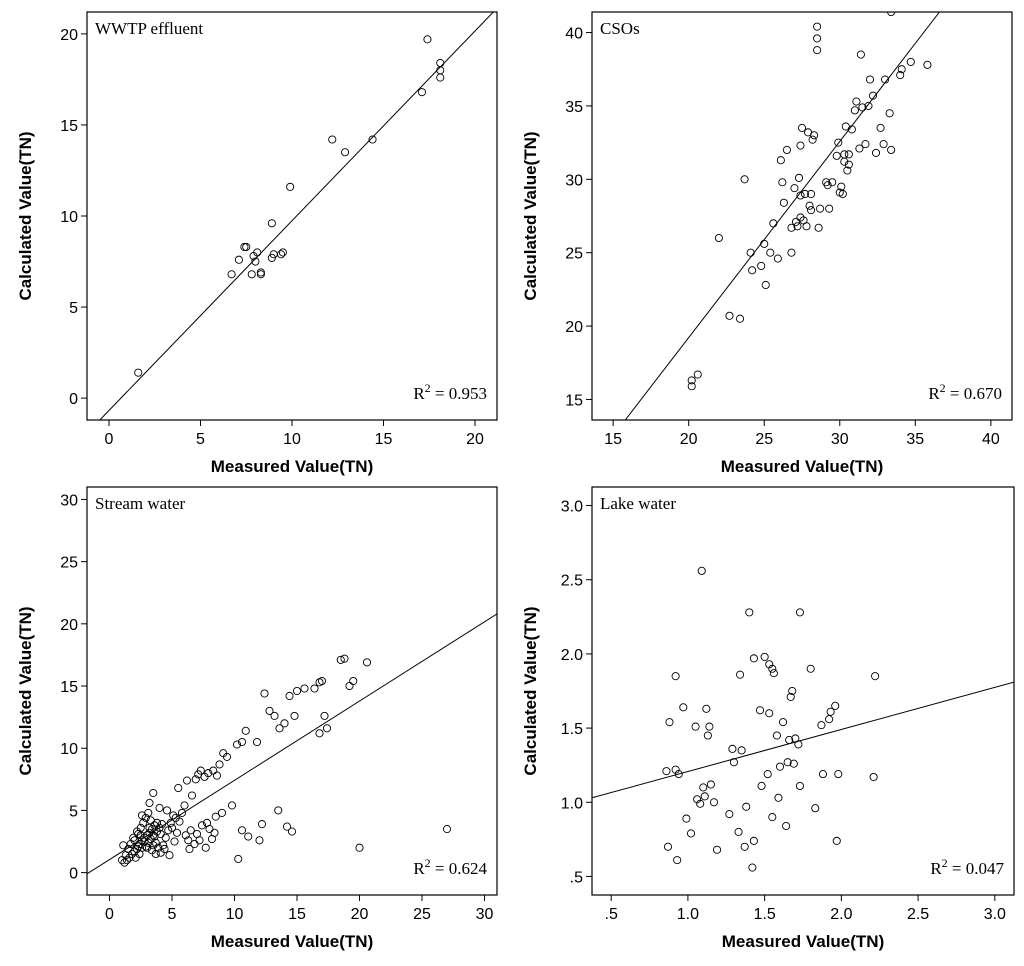 Image resolution: width=1024 pixels, height=966 pixels. Describe the element at coordinates (69, 126) in the screenshot. I see `y-tick-label: 15` at that location.